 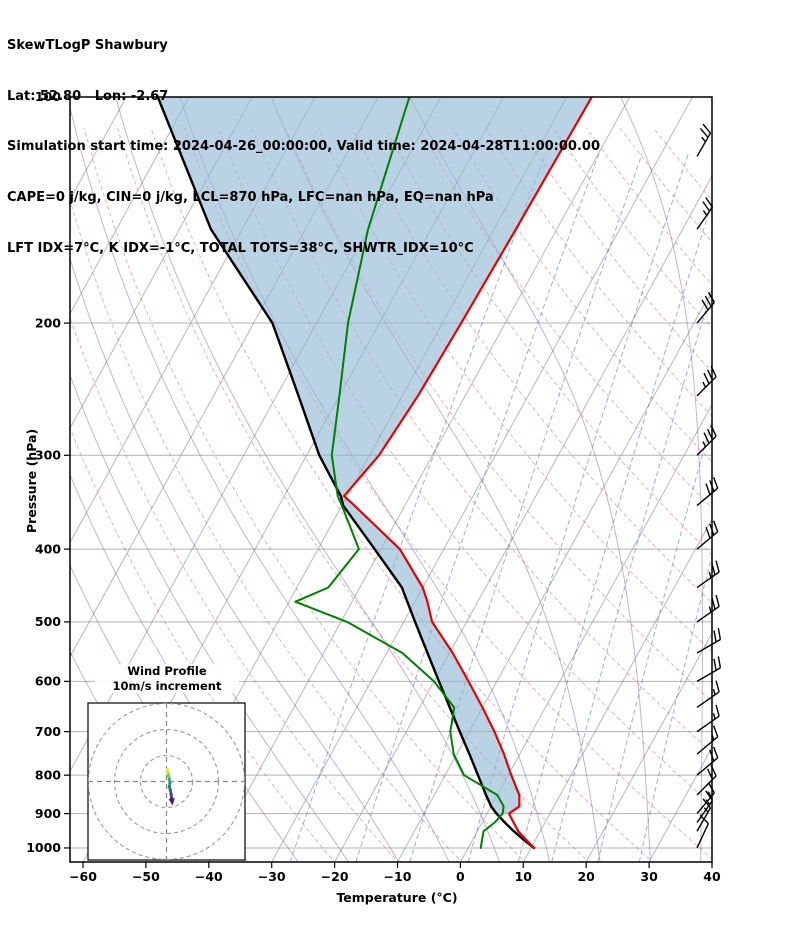 What do you see at coordinates (87, 45) in the screenshot?
I see `page-title: SkewTLogP Shawbury` at bounding box center [87, 45].